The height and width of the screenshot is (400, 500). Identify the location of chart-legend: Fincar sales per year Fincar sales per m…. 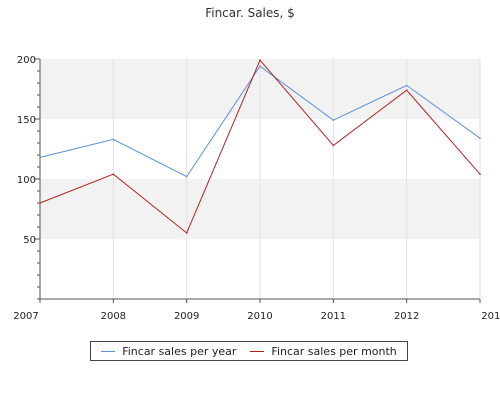
(249, 351).